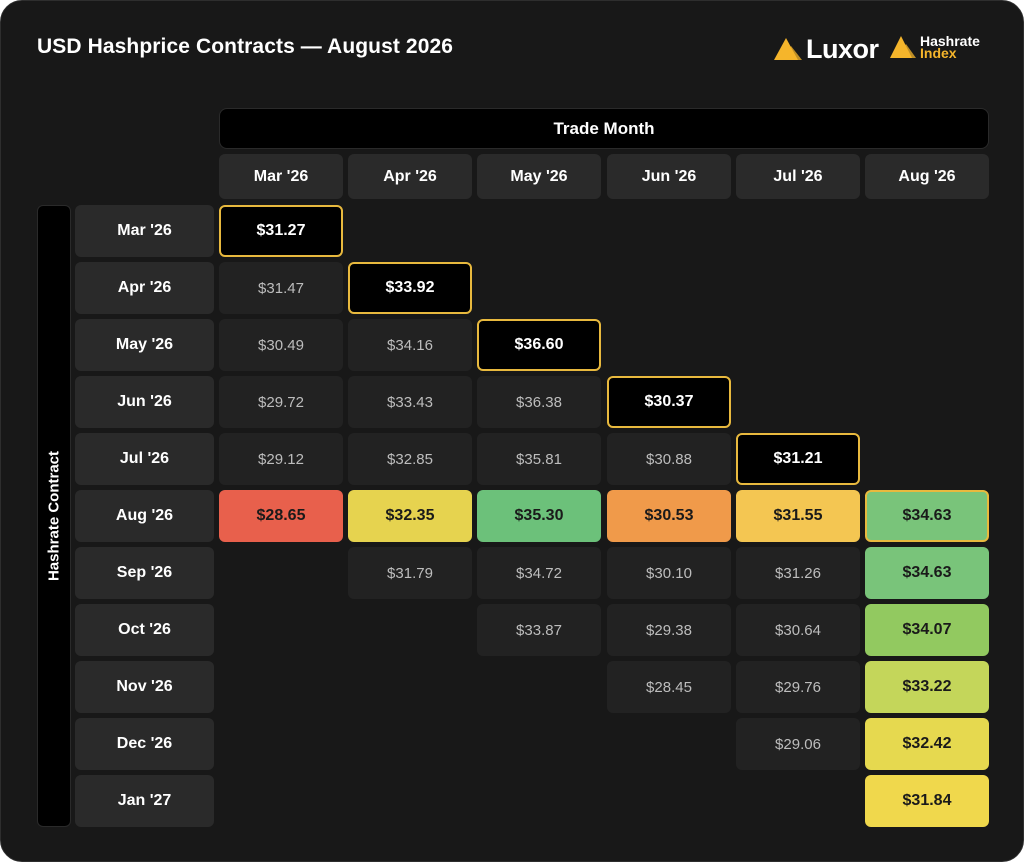 The height and width of the screenshot is (862, 1024). What do you see at coordinates (842, 49) in the screenshot?
I see `luxor-logo-text: Luxor` at bounding box center [842, 49].